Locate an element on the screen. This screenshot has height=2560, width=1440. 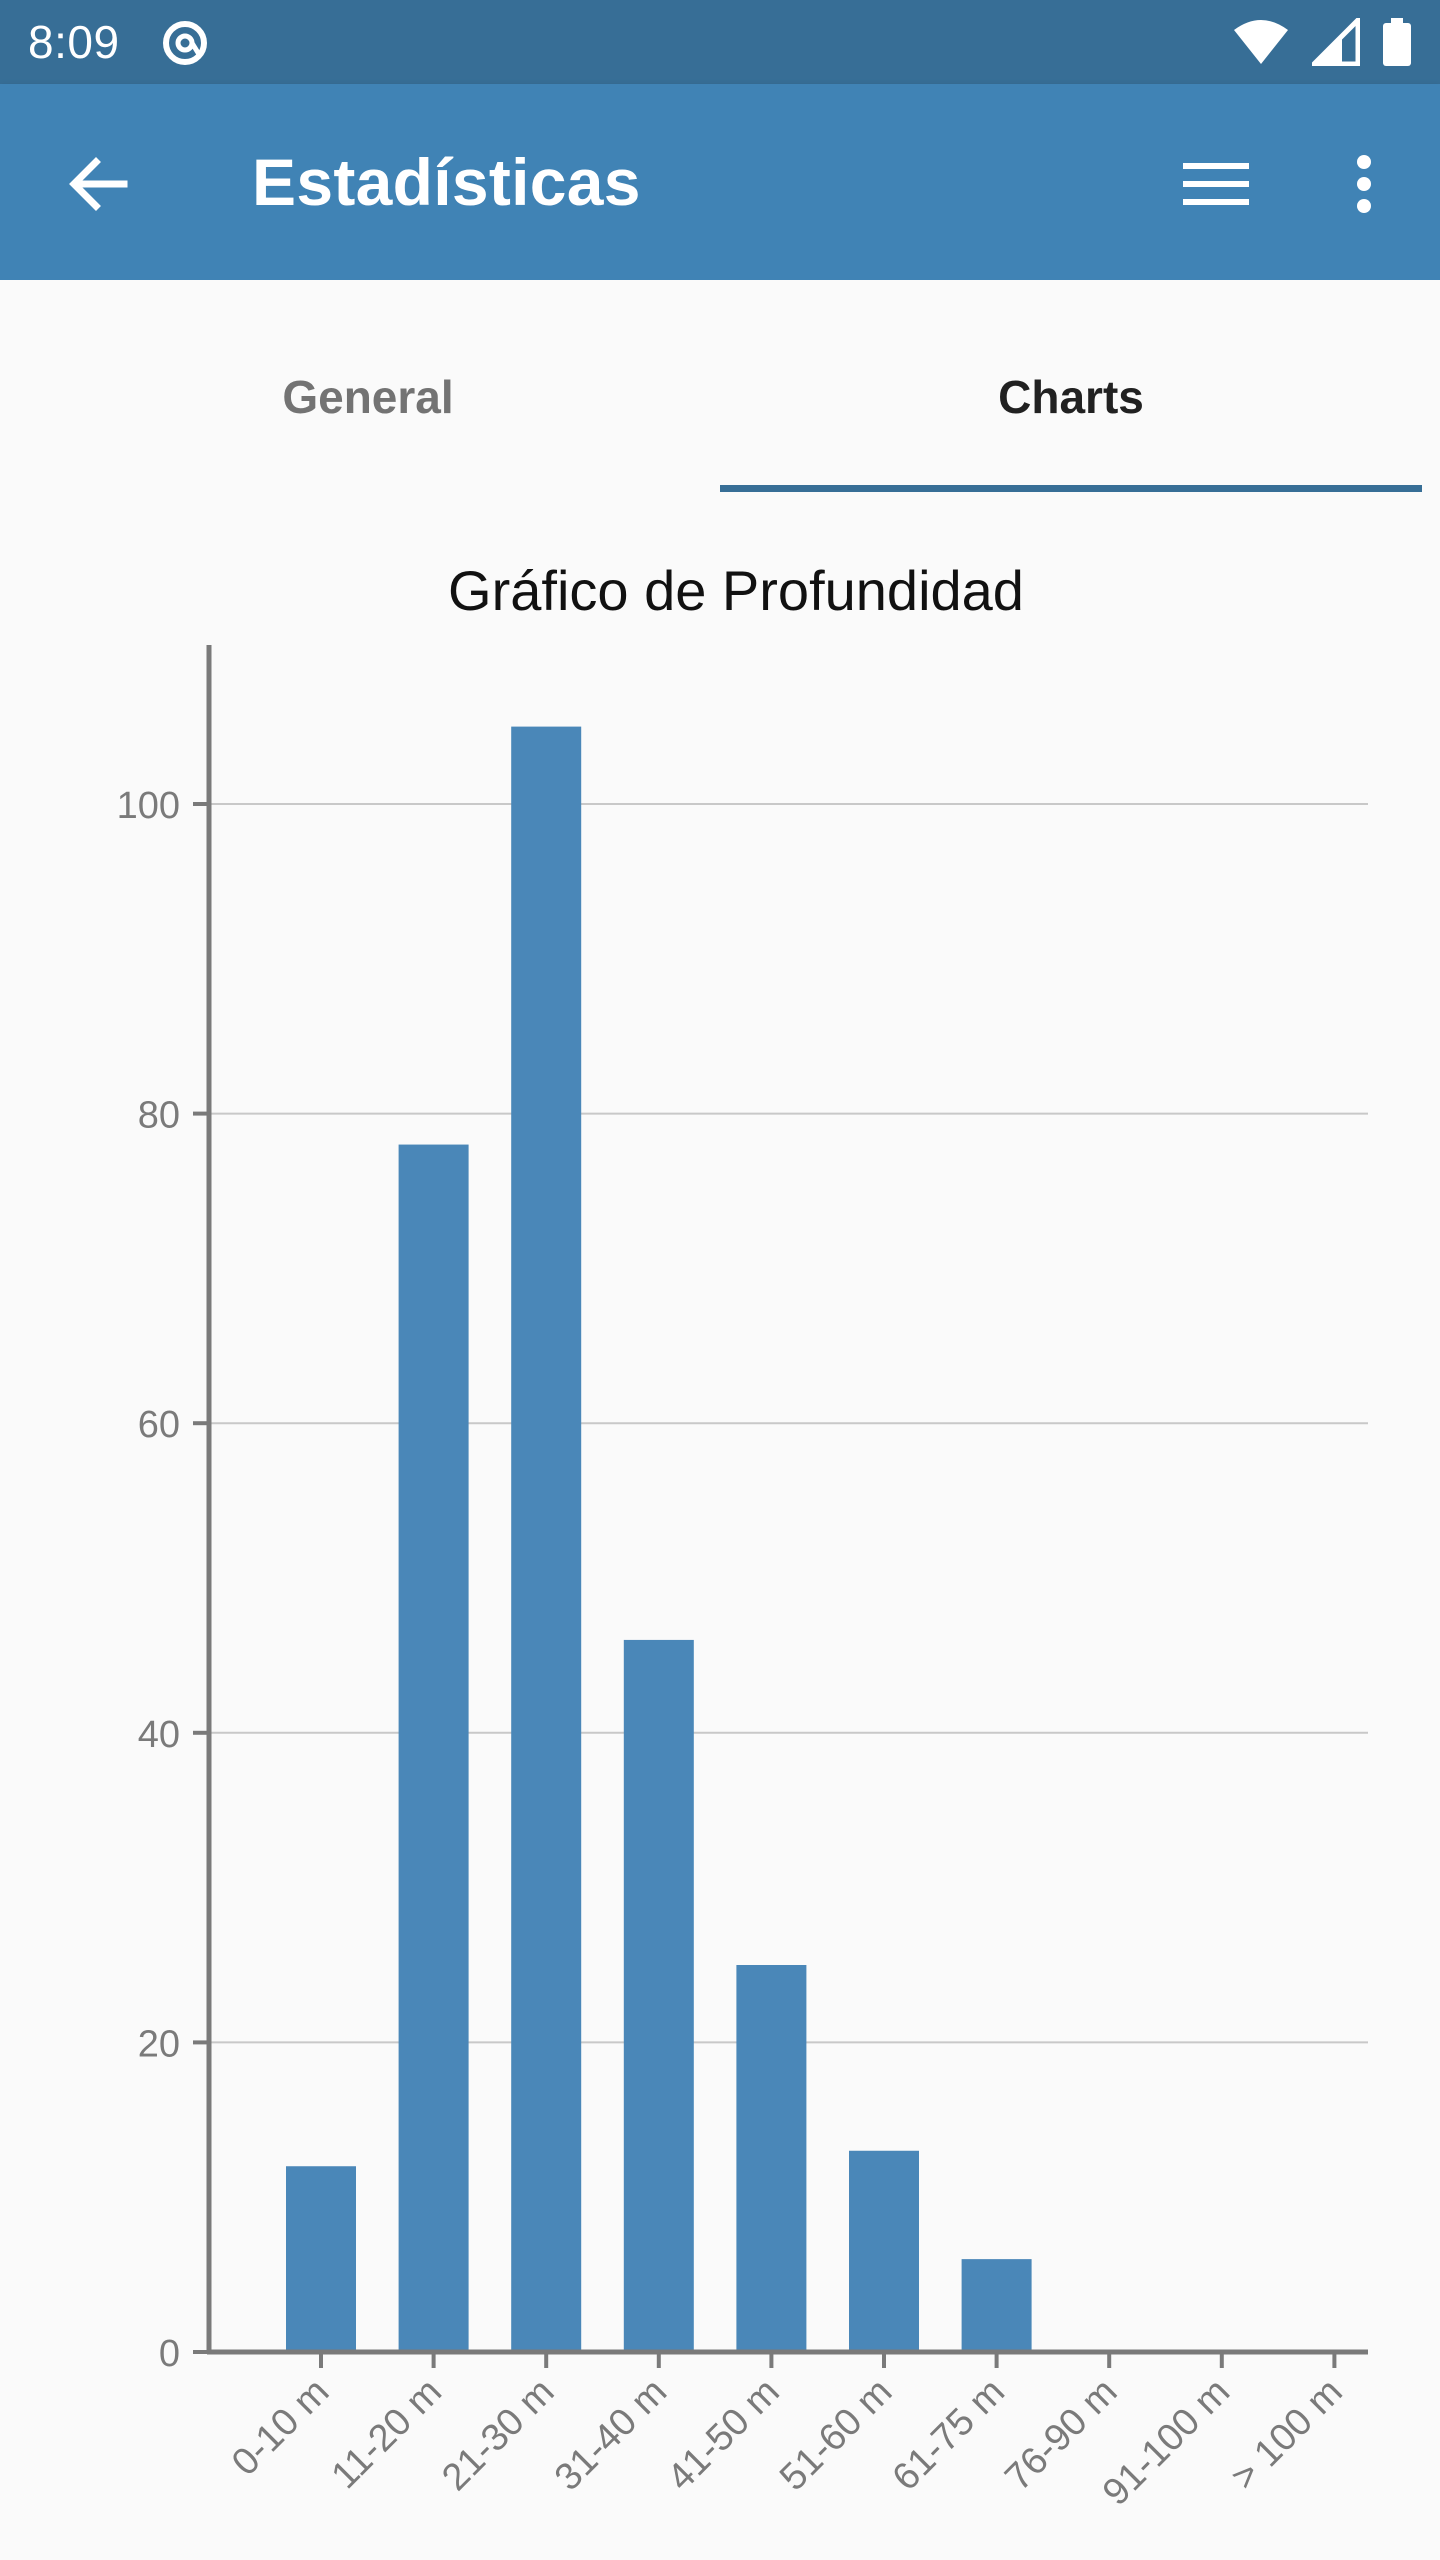
x-tick-label: 61-75 m is located at coordinates (949, 2435).